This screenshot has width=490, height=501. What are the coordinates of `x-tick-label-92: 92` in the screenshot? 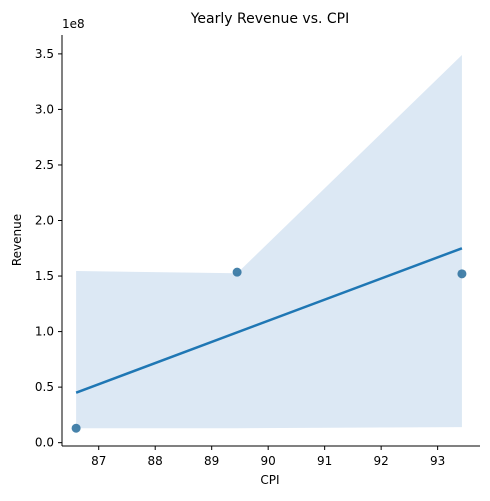 It's located at (381, 461).